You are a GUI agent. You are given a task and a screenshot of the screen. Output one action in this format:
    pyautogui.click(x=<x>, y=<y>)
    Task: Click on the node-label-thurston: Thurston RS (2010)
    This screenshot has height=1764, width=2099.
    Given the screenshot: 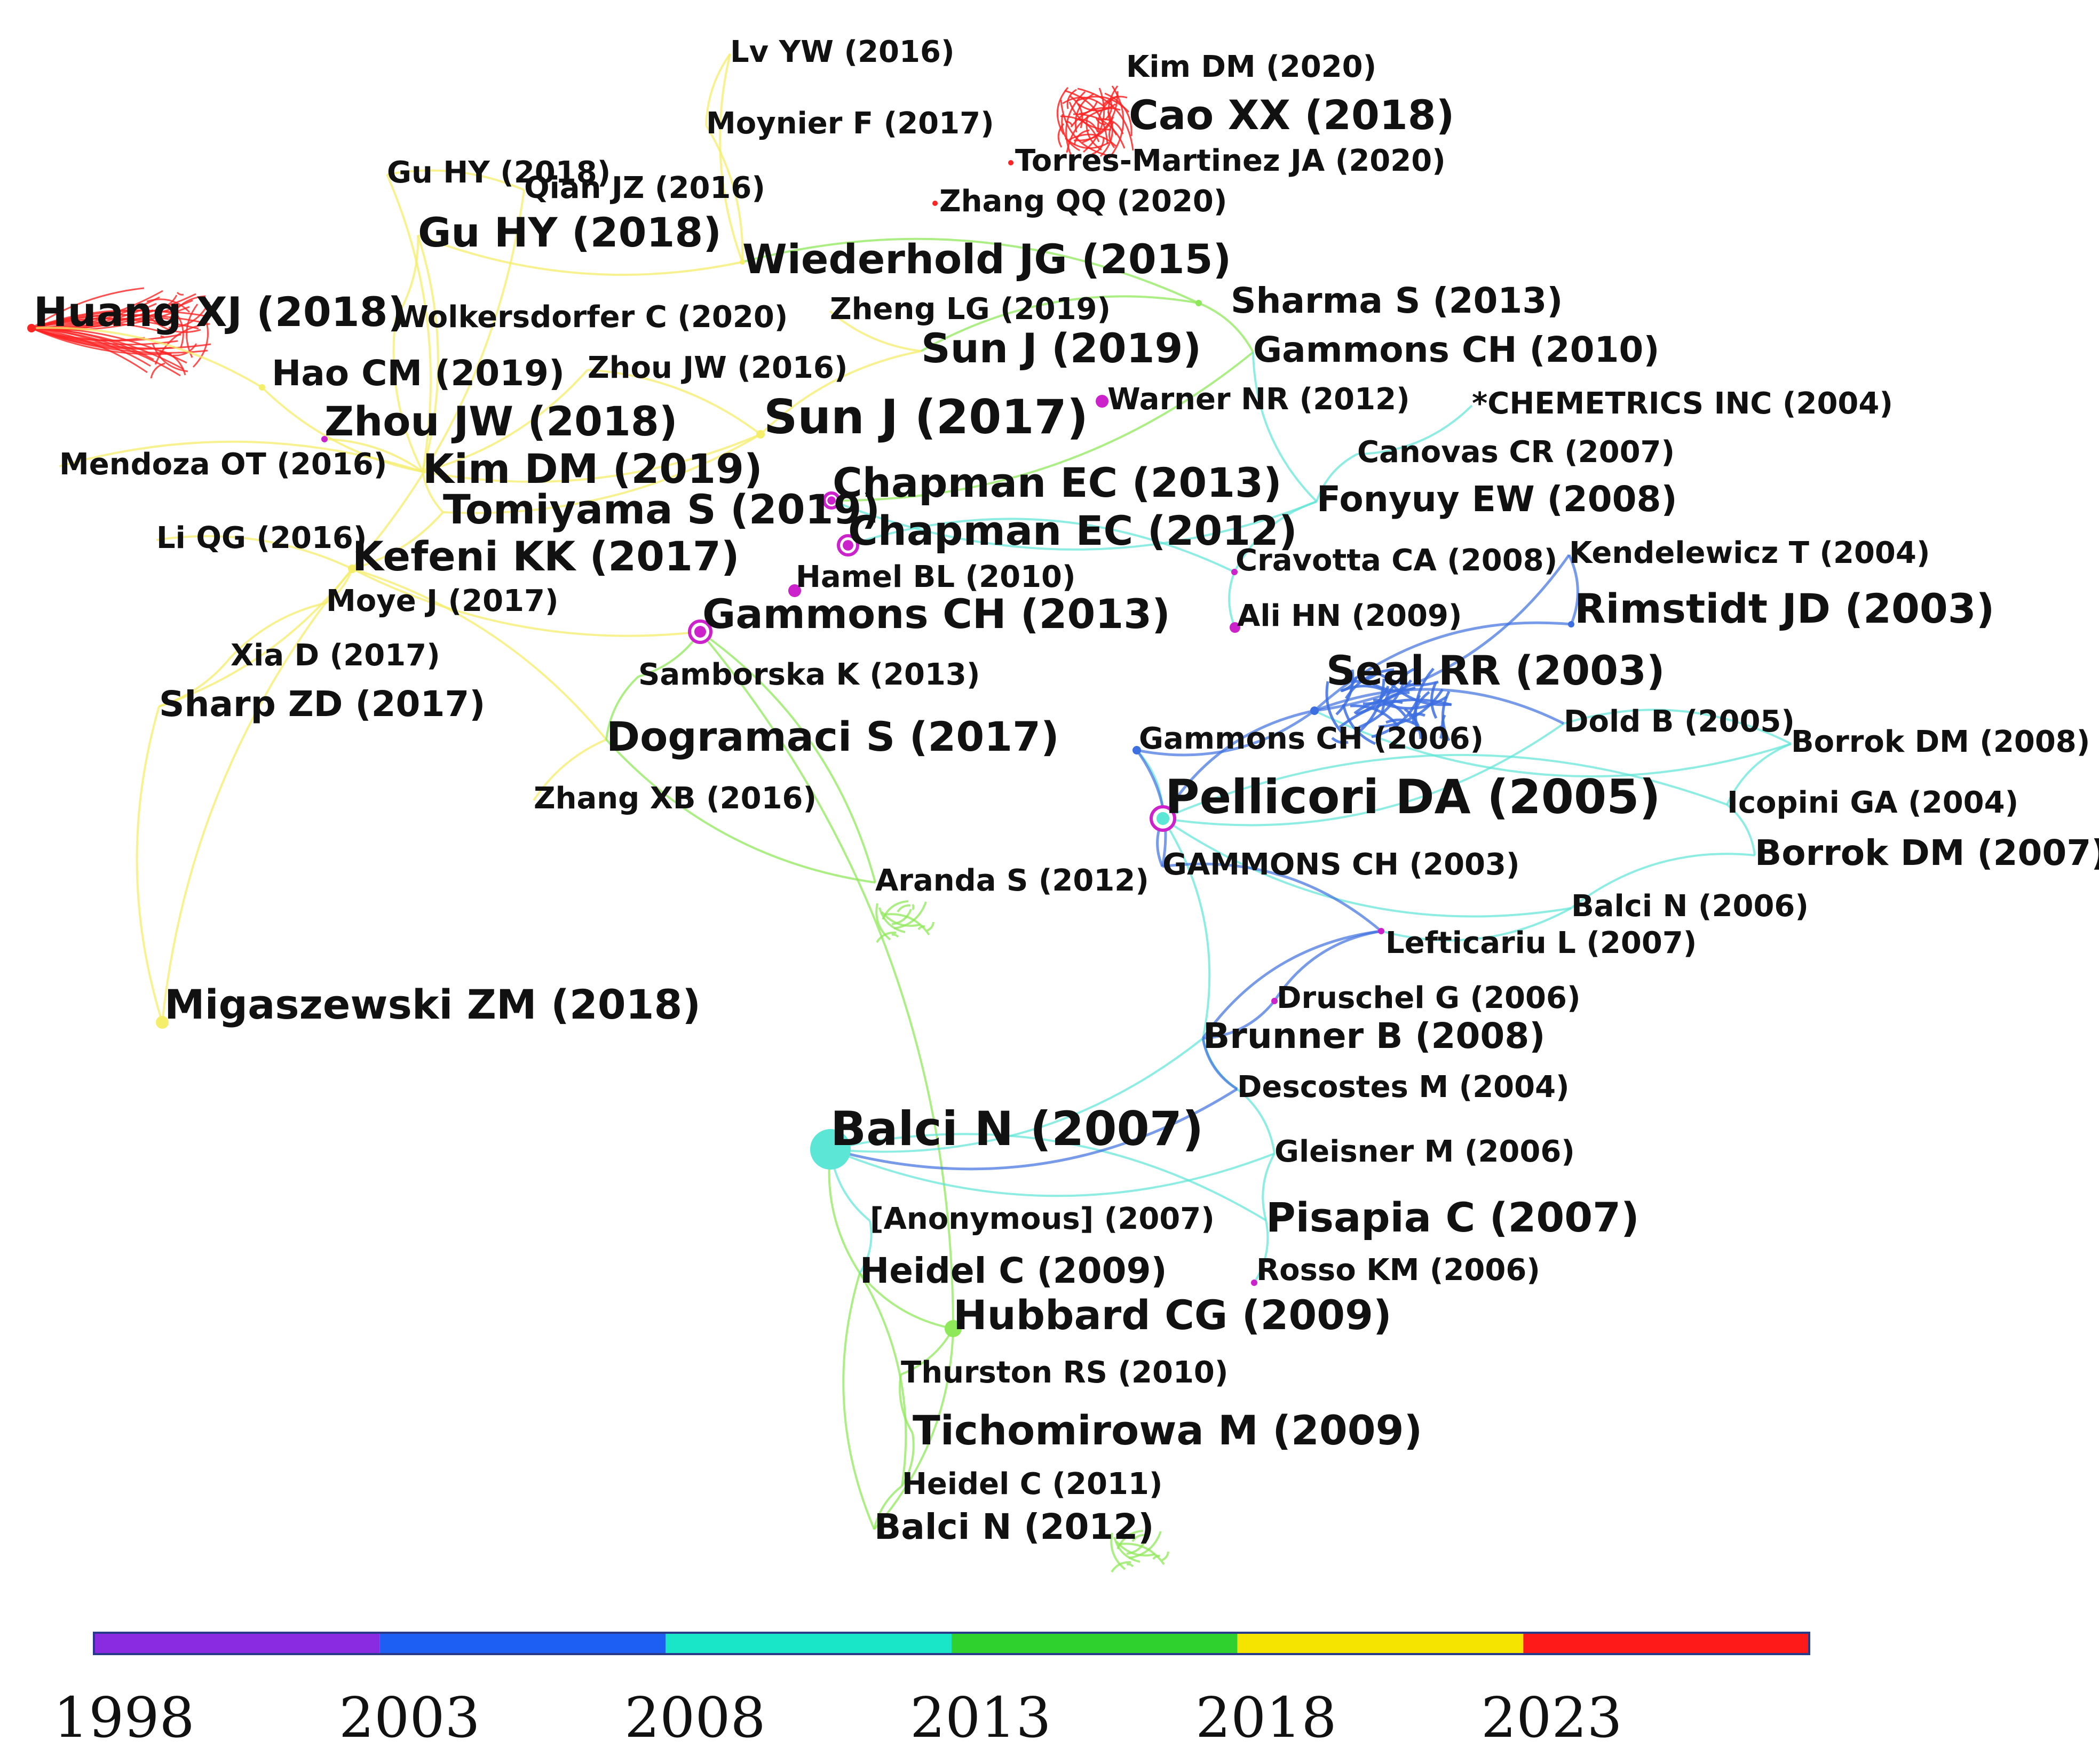 What is the action you would take?
    pyautogui.click(x=1064, y=1372)
    